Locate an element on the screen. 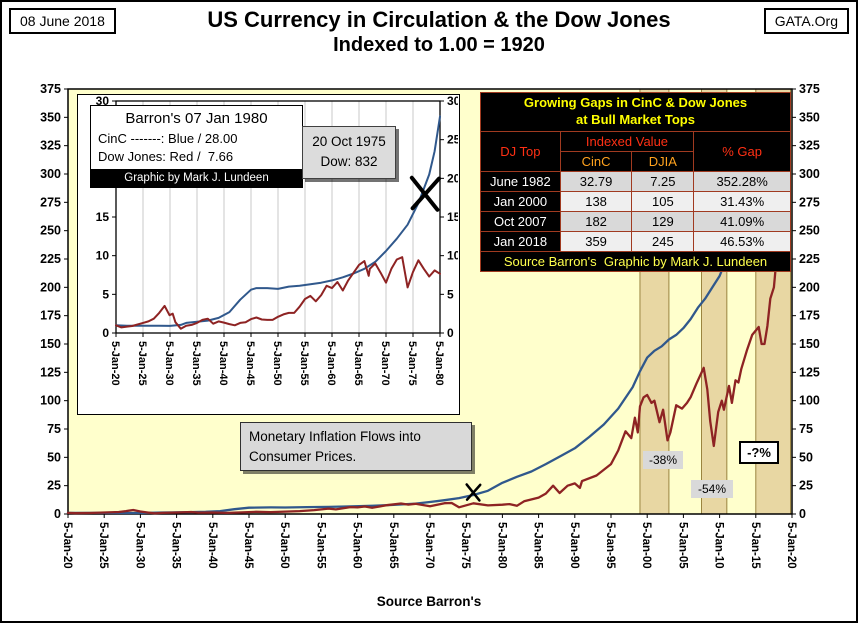 This screenshot has height=623, width=858. x-tick-label: 5-Jan-70 is located at coordinates (429, 545).